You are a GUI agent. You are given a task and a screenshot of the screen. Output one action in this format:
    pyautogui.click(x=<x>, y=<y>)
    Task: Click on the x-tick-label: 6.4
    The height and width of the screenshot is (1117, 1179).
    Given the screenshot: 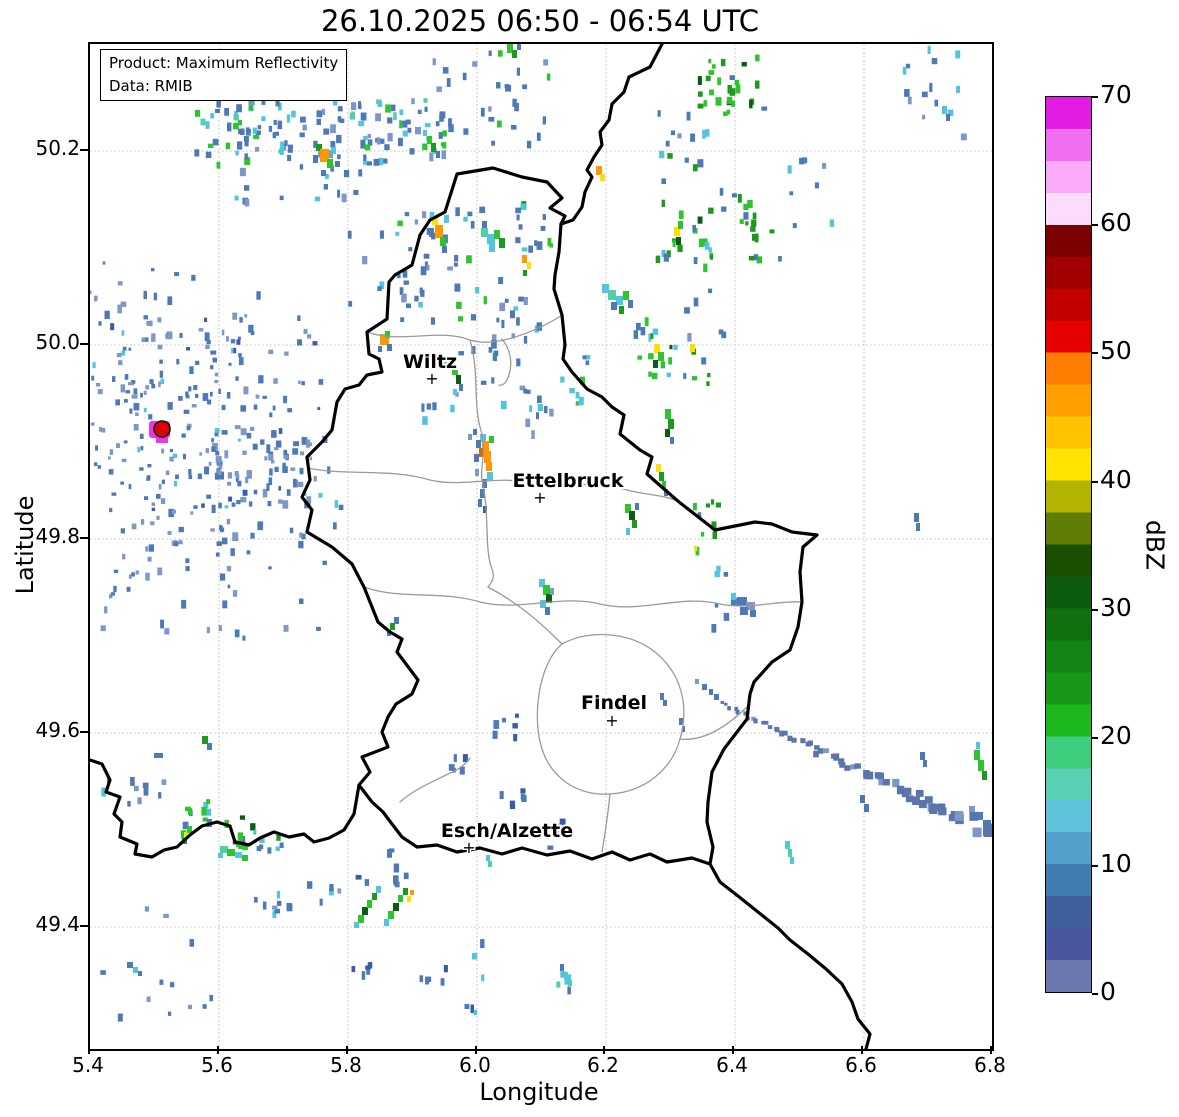 What is the action you would take?
    pyautogui.click(x=732, y=1065)
    